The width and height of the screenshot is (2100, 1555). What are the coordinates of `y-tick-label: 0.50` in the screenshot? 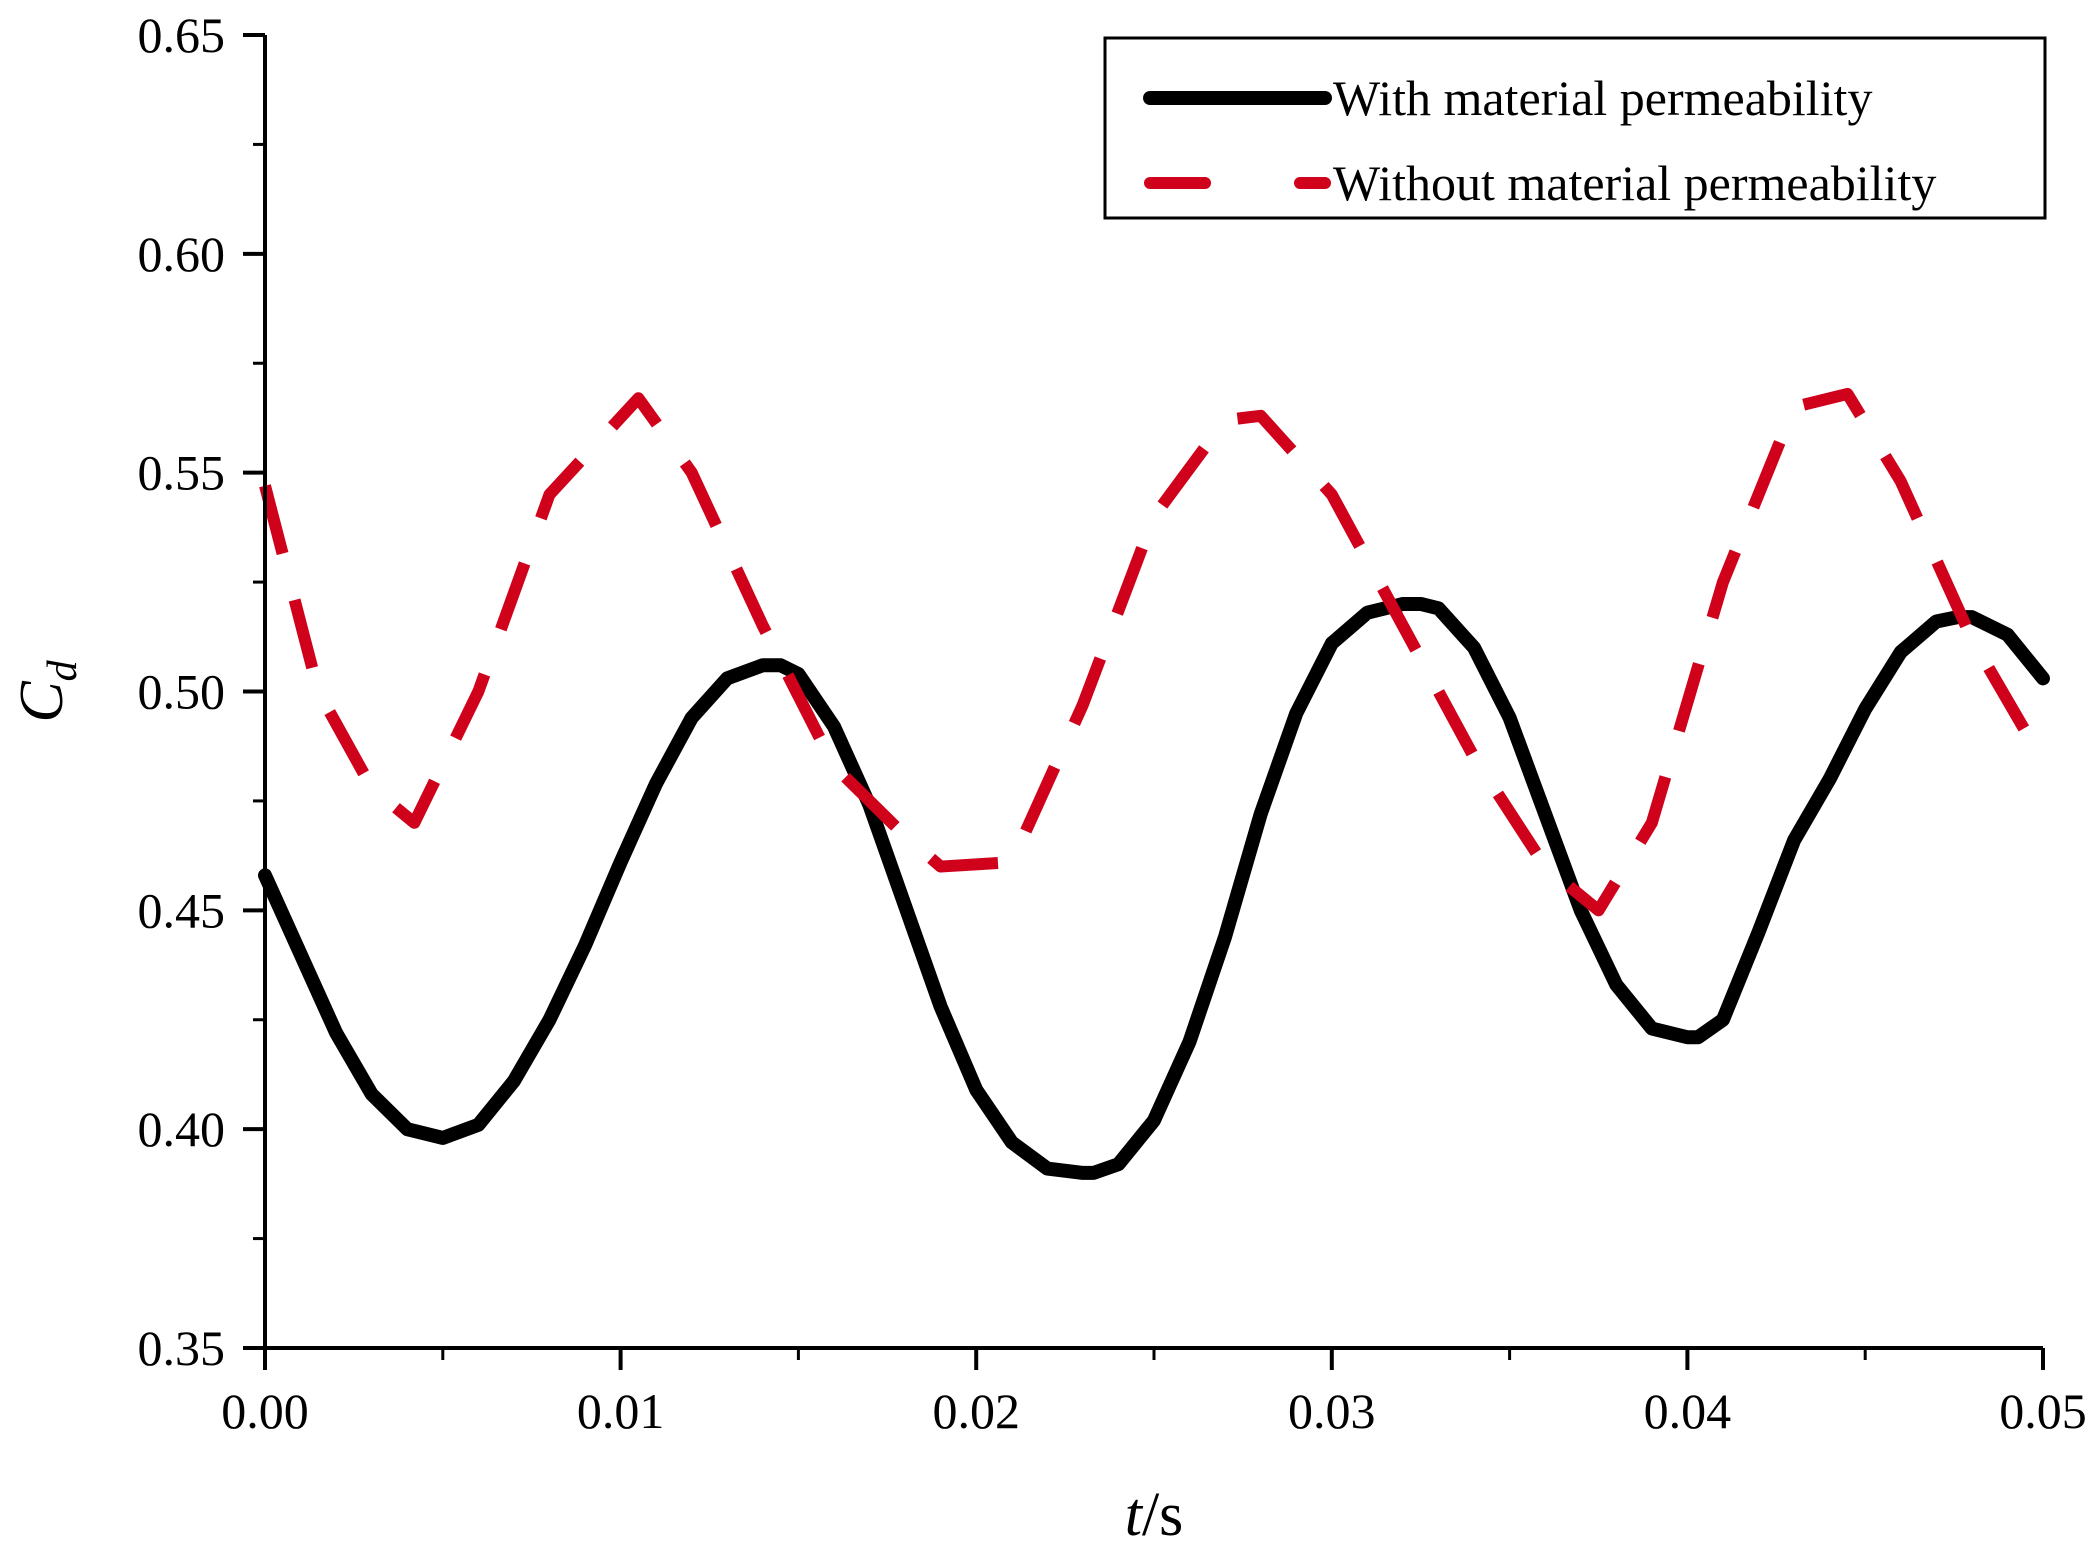 It's located at (182, 692).